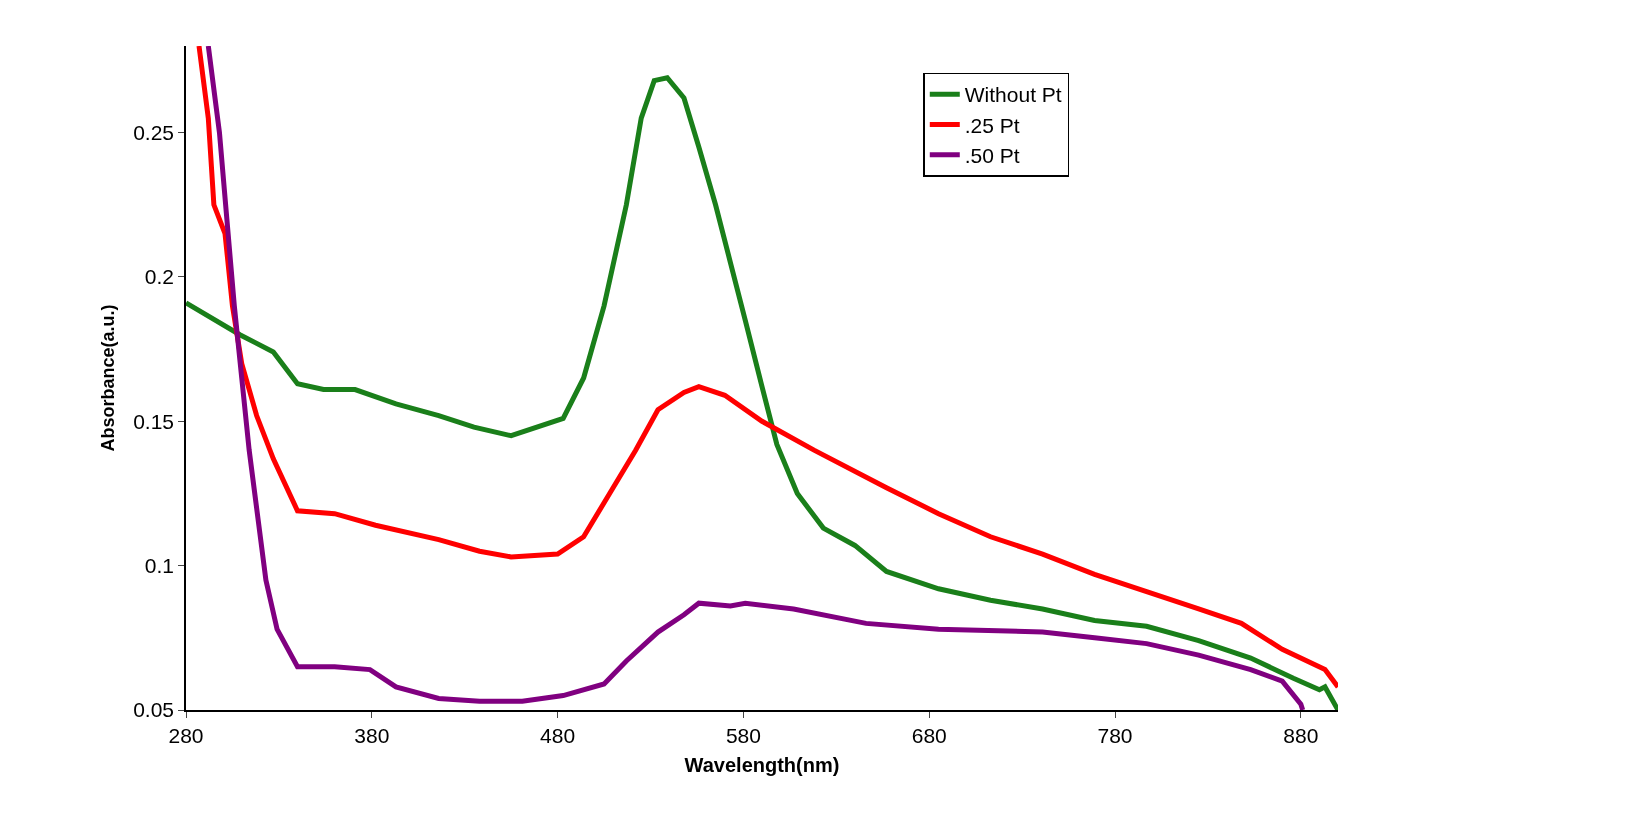 The image size is (1635, 827). I want to click on y-tick-label: 0.2, so click(159, 277).